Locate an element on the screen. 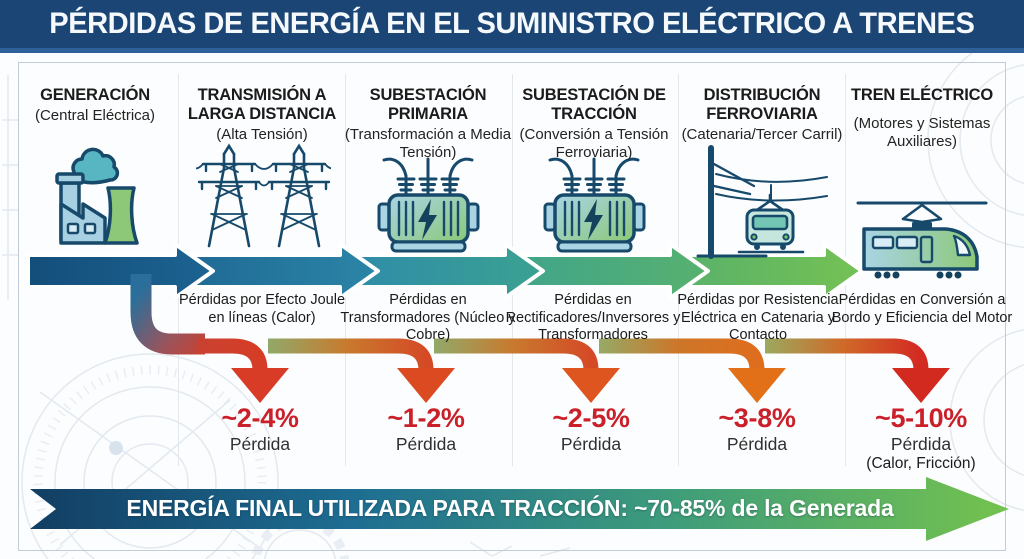  stage-name: SUBESTACIÓN DE TRACCIÓN is located at coordinates (594, 104).